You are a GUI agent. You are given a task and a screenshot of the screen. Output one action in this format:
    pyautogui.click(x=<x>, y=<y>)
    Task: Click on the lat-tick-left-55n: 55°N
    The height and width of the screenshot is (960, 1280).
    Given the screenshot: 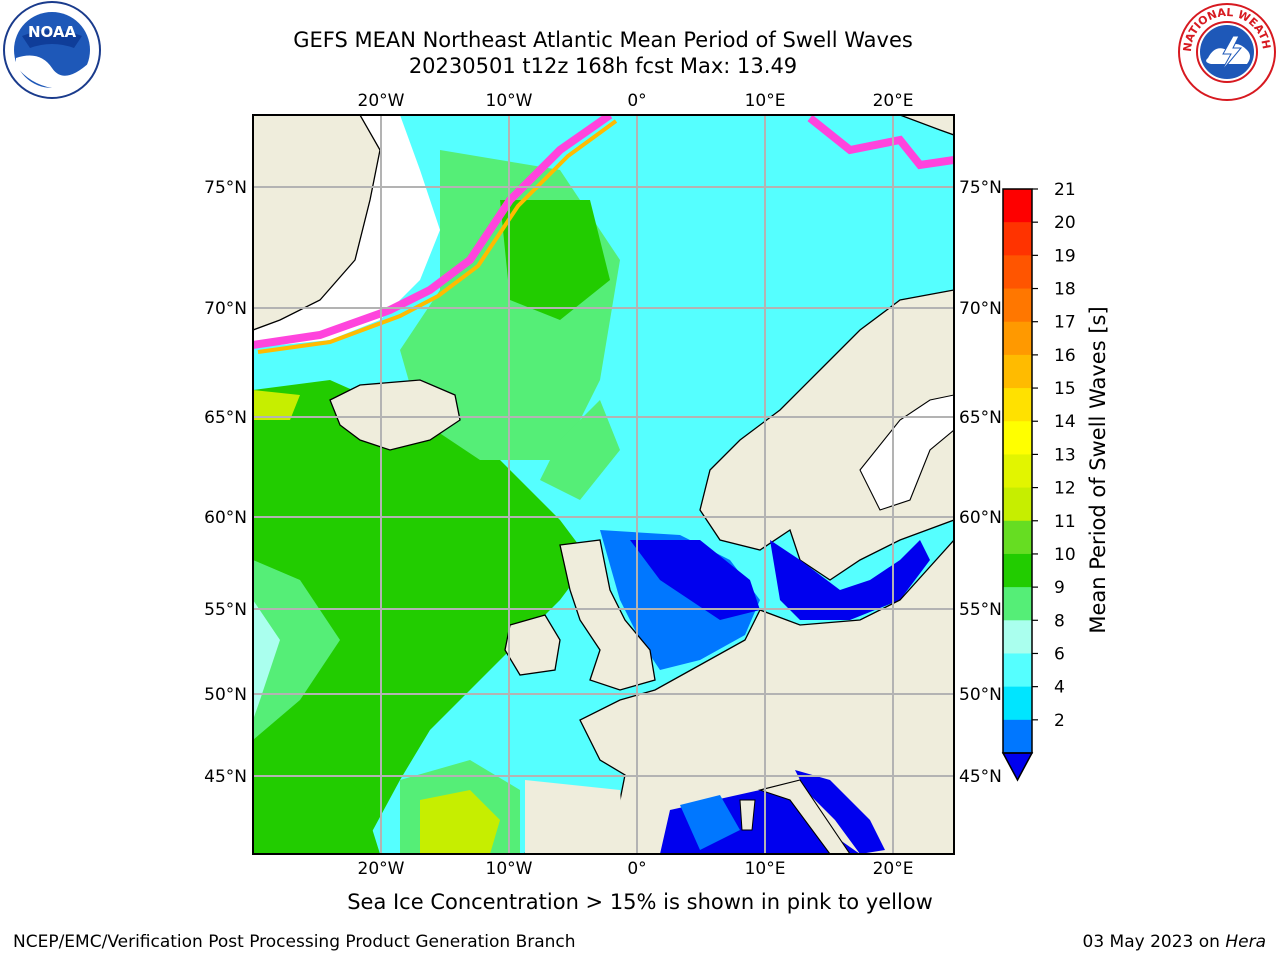 What is the action you would take?
    pyautogui.click(x=225, y=610)
    